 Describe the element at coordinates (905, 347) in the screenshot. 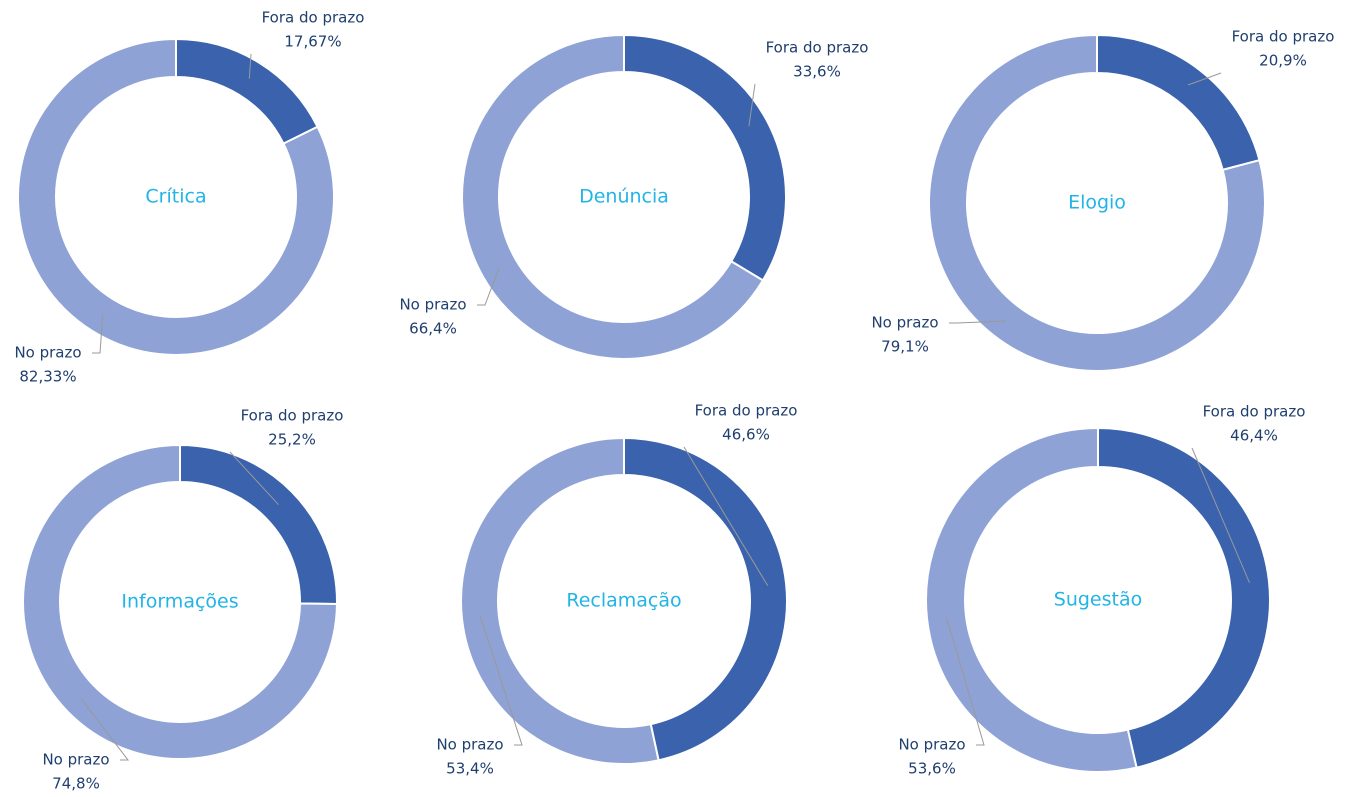

I see `slice-value: 79,1%` at that location.